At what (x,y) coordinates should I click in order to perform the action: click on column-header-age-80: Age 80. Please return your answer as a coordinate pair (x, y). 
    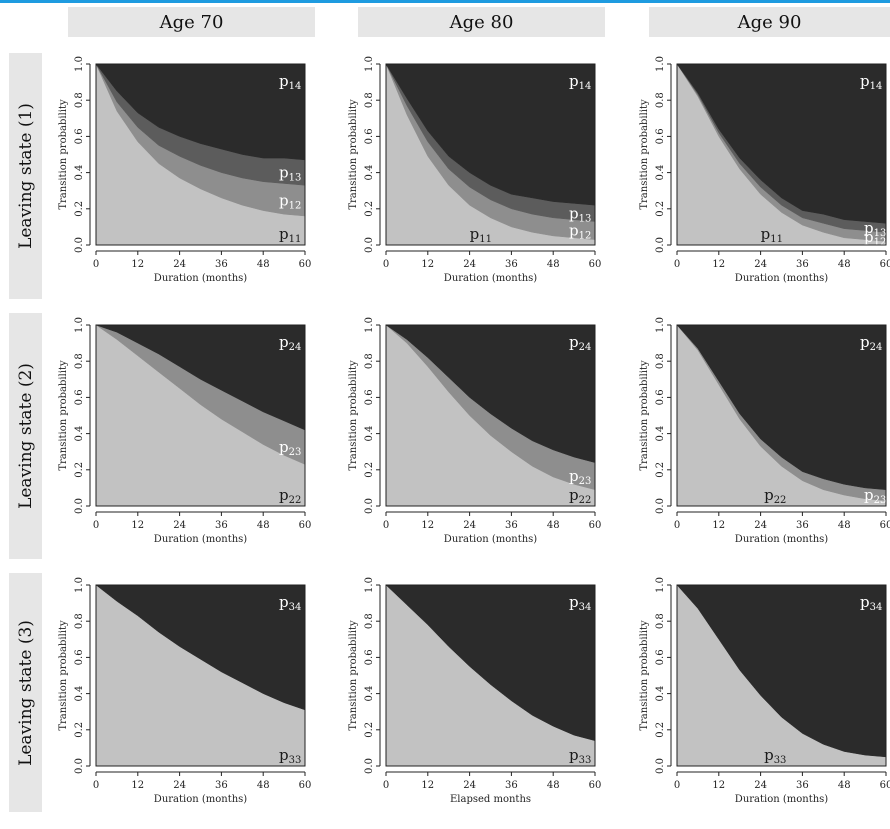
    Looking at the image, I should click on (481, 22).